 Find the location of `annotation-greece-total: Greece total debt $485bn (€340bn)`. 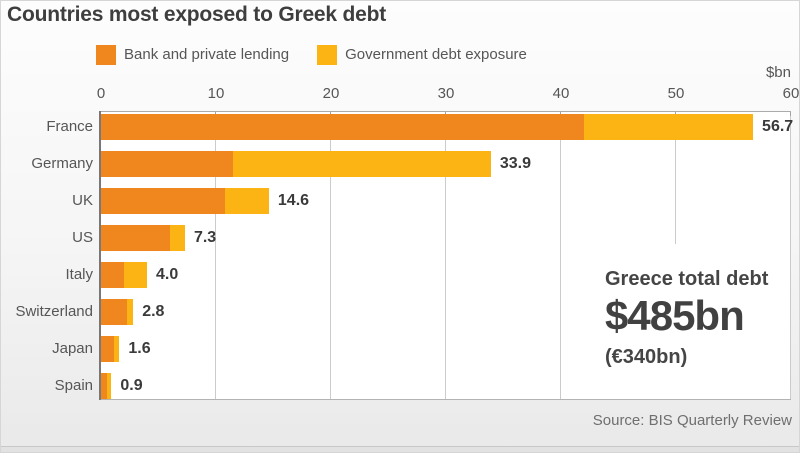

annotation-greece-total: Greece total debt $485bn (€340bn) is located at coordinates (690, 318).